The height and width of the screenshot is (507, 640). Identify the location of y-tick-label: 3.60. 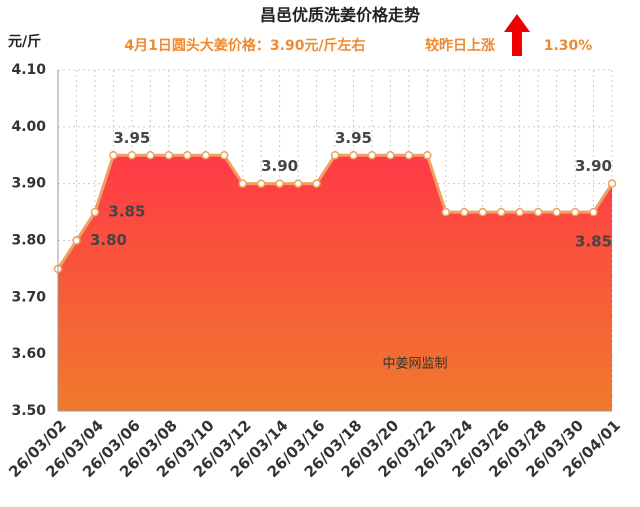
(28, 354).